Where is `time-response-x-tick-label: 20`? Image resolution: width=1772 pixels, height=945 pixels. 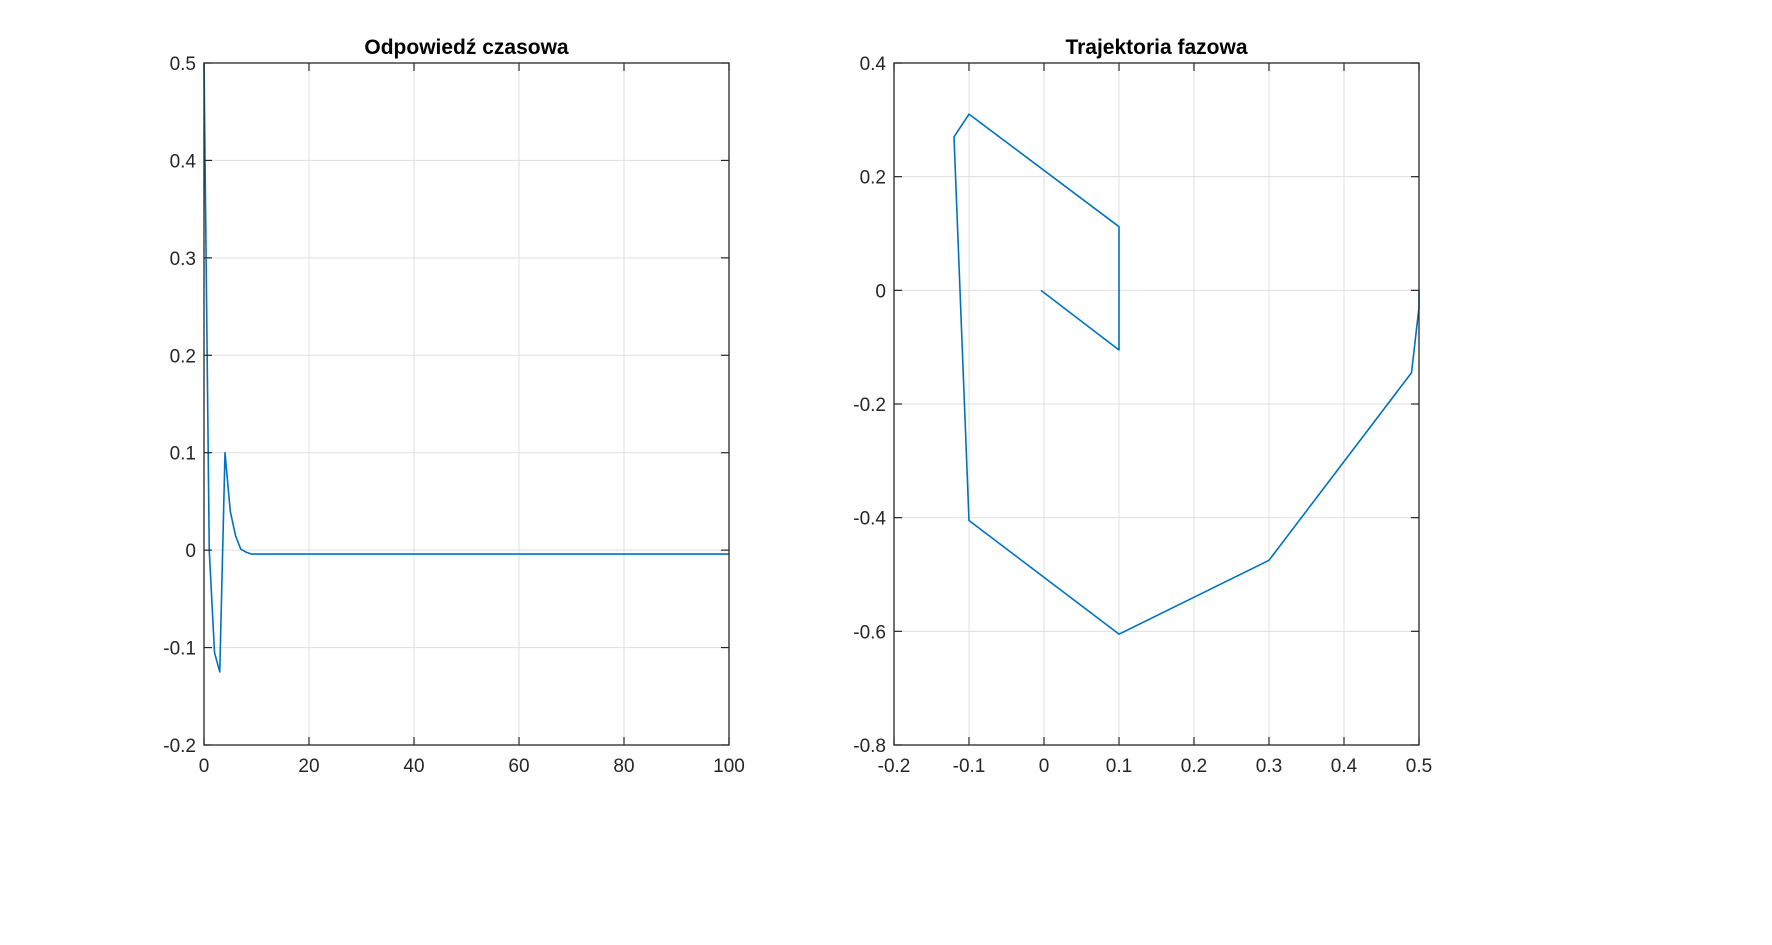 time-response-x-tick-label: 20 is located at coordinates (308, 766).